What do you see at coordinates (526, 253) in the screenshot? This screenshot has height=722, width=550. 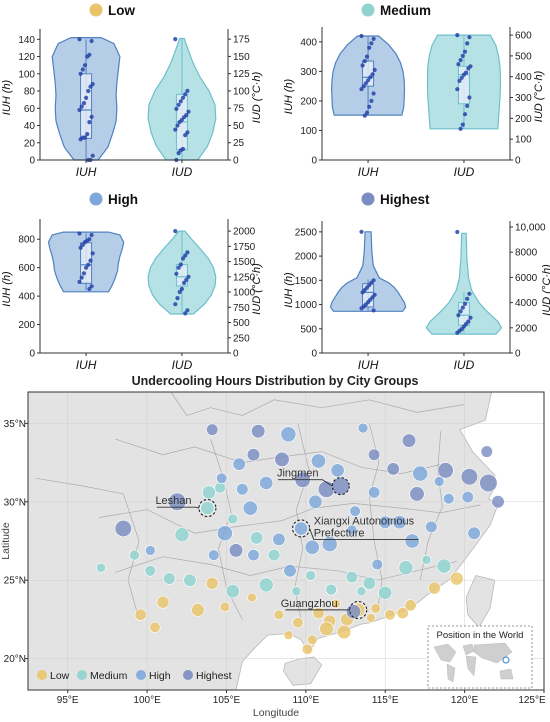 I see `y2-tick-label: 8000` at bounding box center [526, 253].